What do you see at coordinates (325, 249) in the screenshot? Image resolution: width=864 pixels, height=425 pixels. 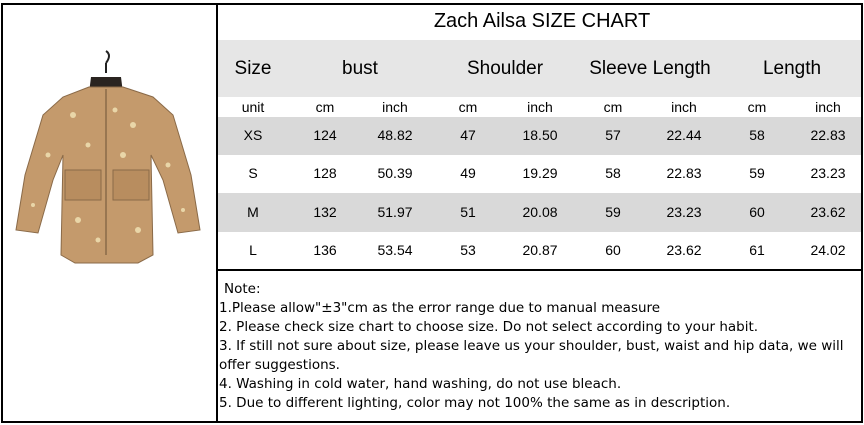 I see `table-cell: 136` at bounding box center [325, 249].